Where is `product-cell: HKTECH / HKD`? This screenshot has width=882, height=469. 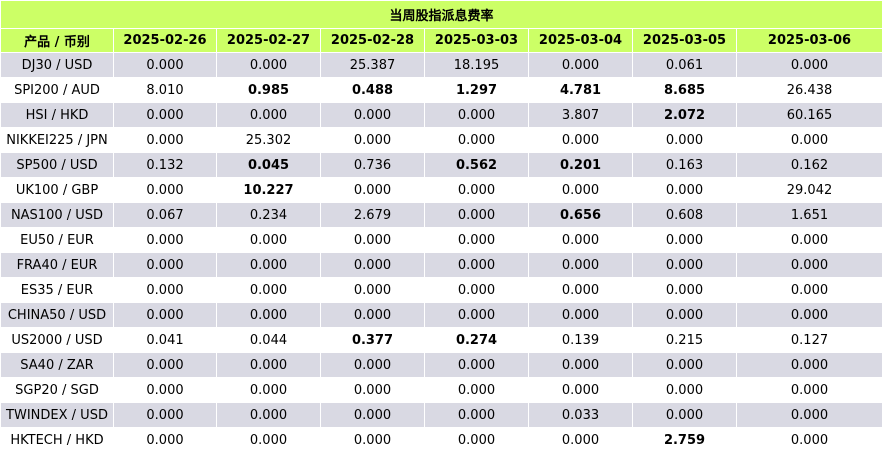
product-cell: HKTECH / HKD is located at coordinates (57, 440).